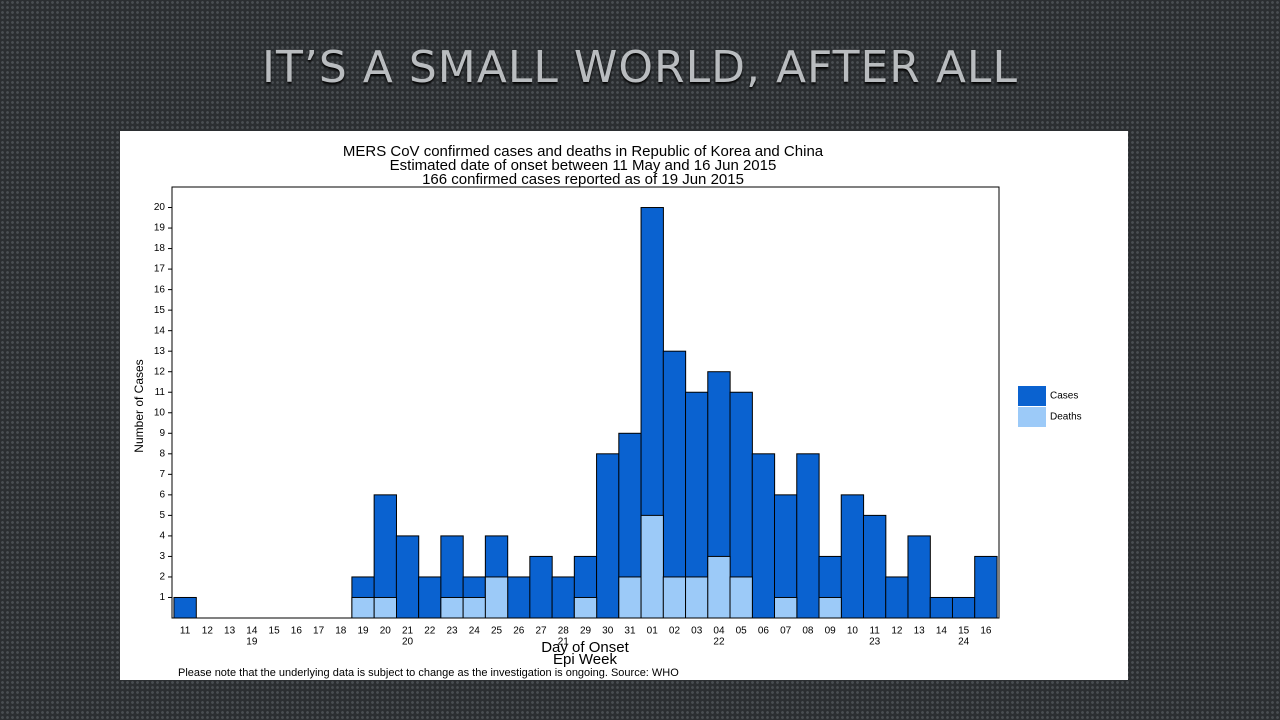 The image size is (1280, 720). I want to click on y-tick-label: 20, so click(160, 207).